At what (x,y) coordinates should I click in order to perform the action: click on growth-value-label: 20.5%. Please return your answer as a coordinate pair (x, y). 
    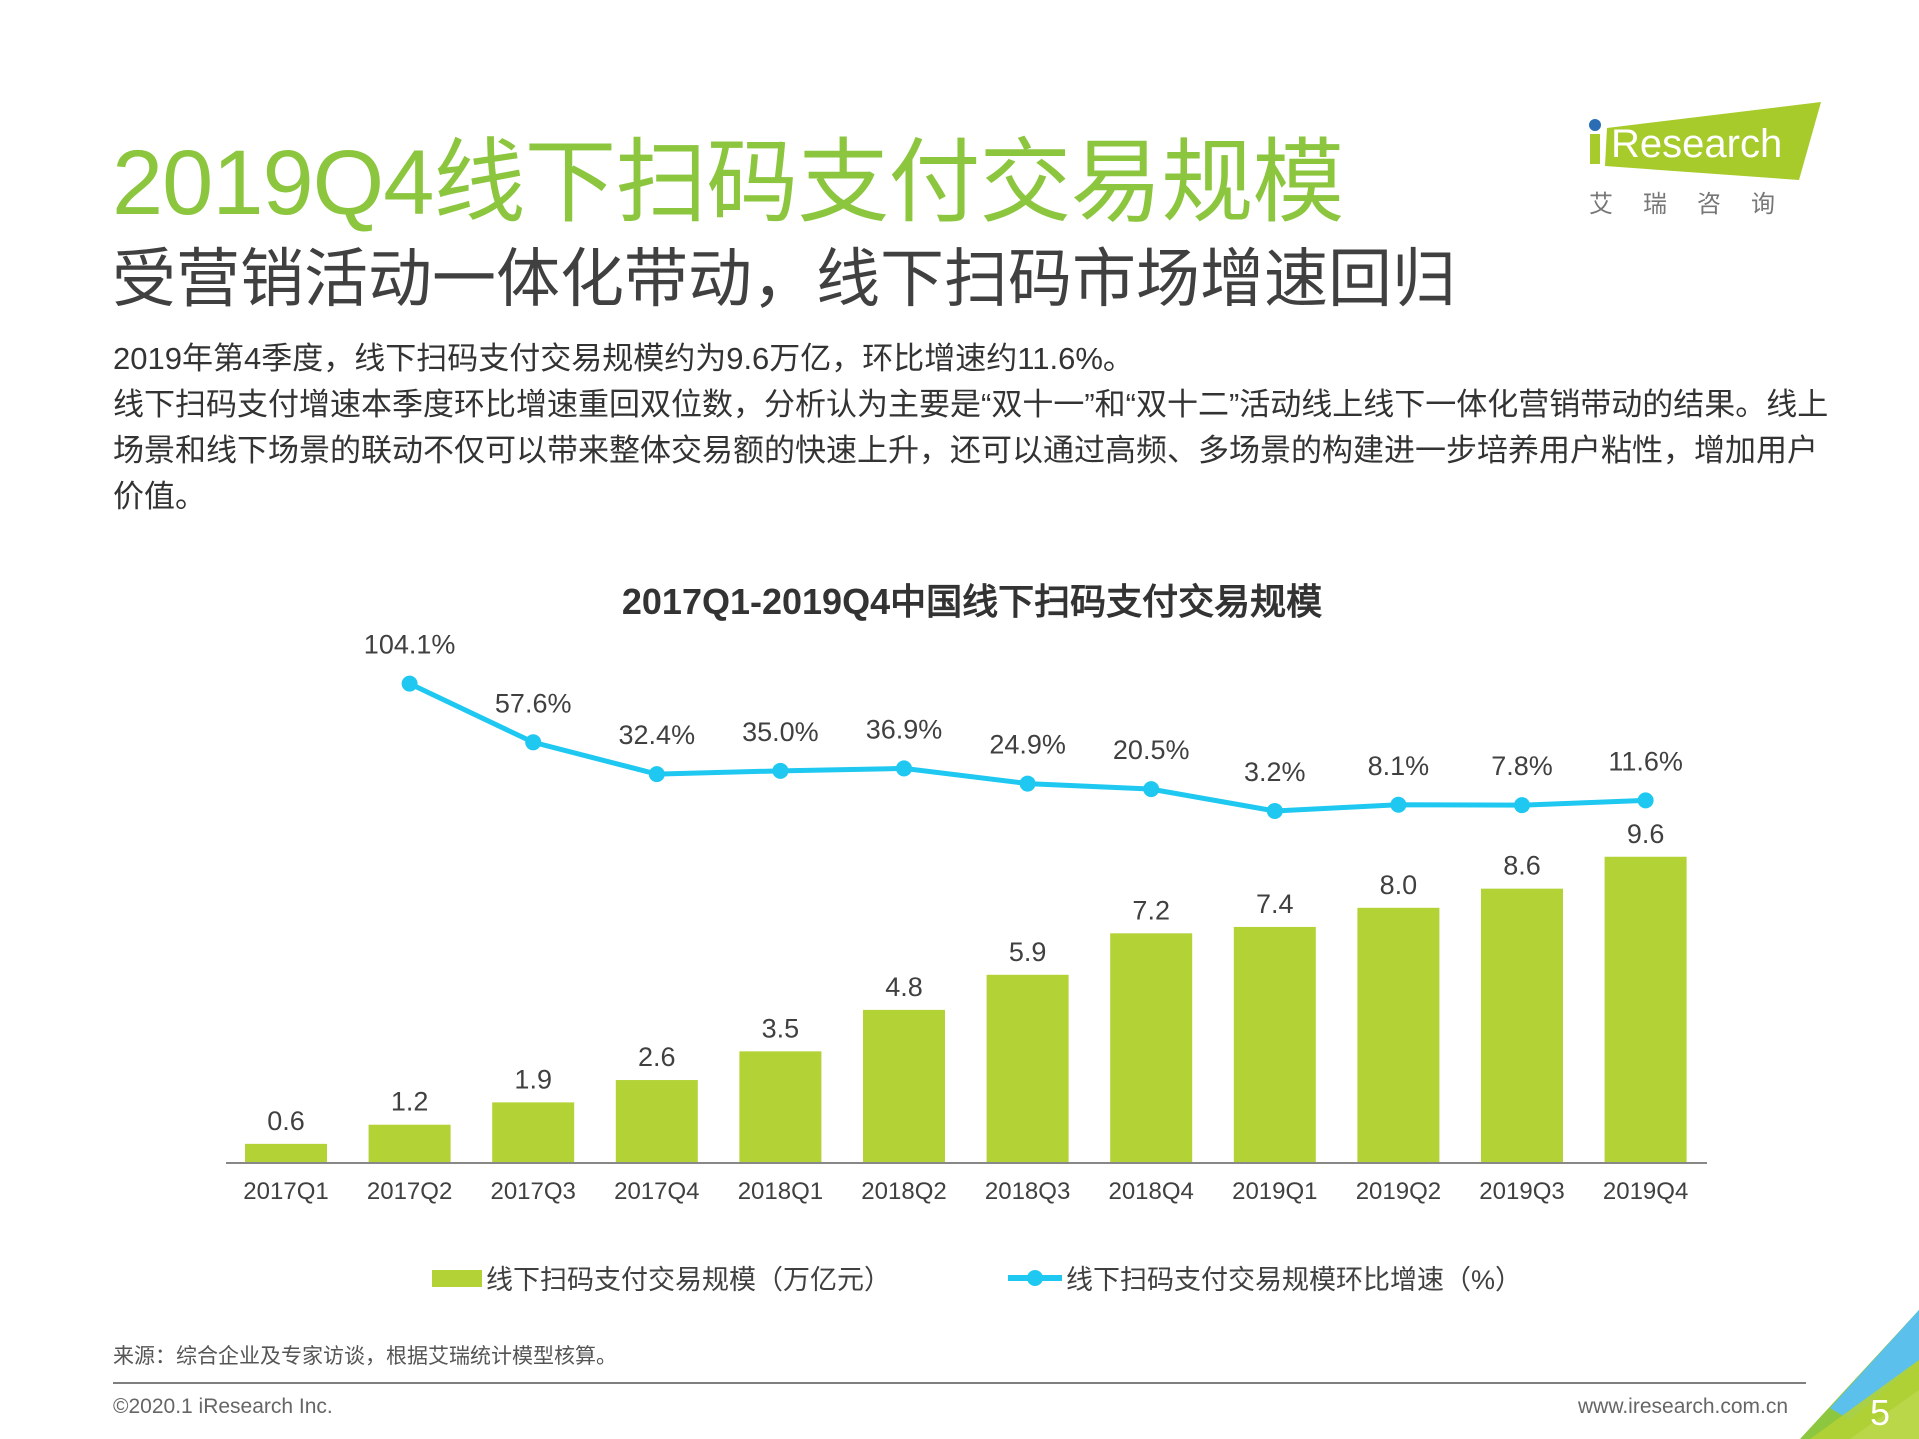
    Looking at the image, I should click on (1151, 750).